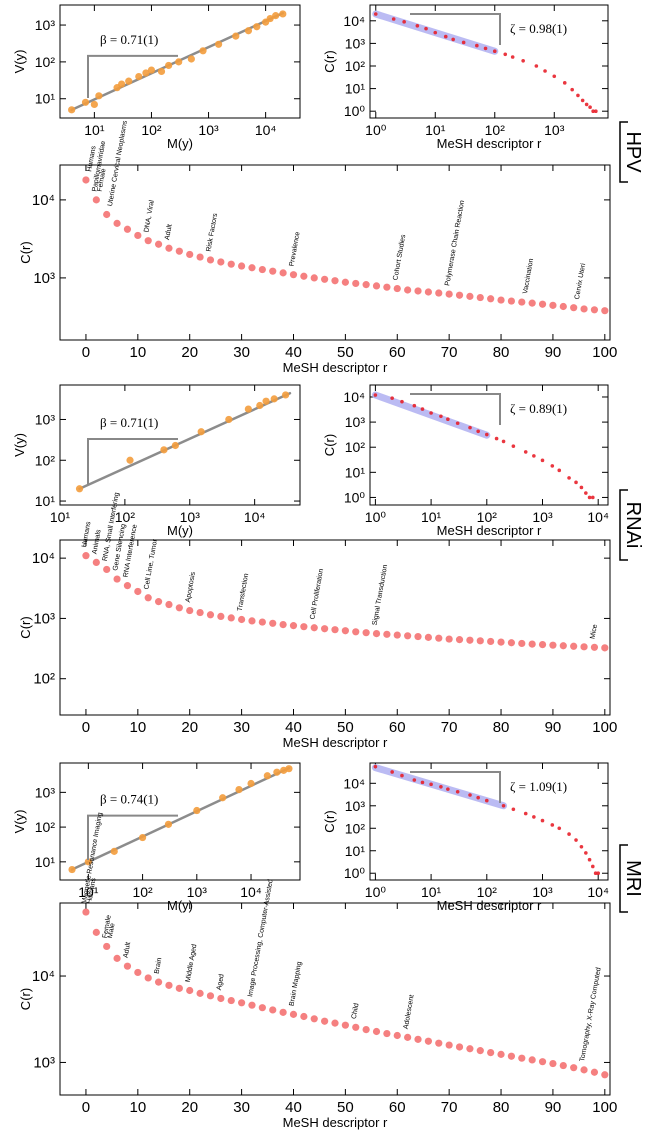  Describe the element at coordinates (19, 822) in the screenshot. I see `y-axis-label: V(y)` at that location.